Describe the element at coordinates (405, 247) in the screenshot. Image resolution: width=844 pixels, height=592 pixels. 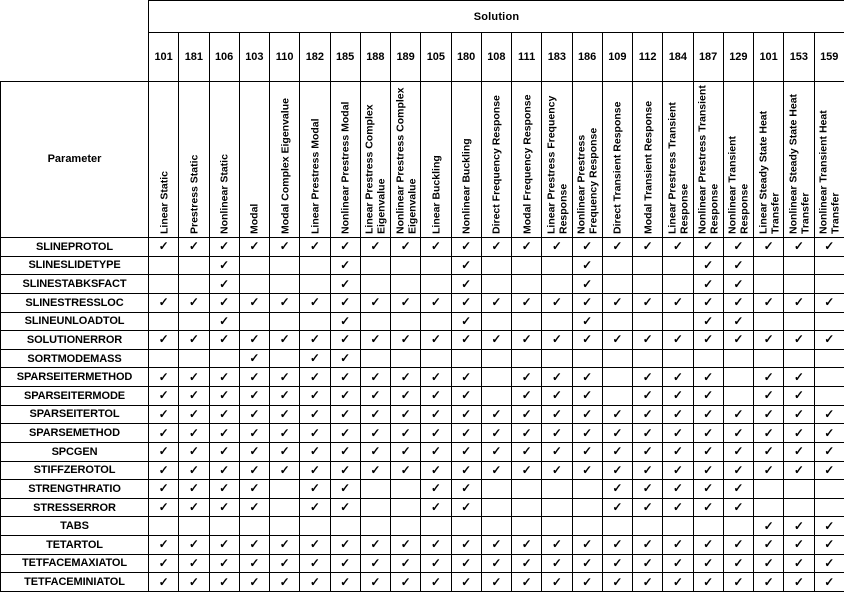
I see `support-cell-r1-c9: ✓` at that location.